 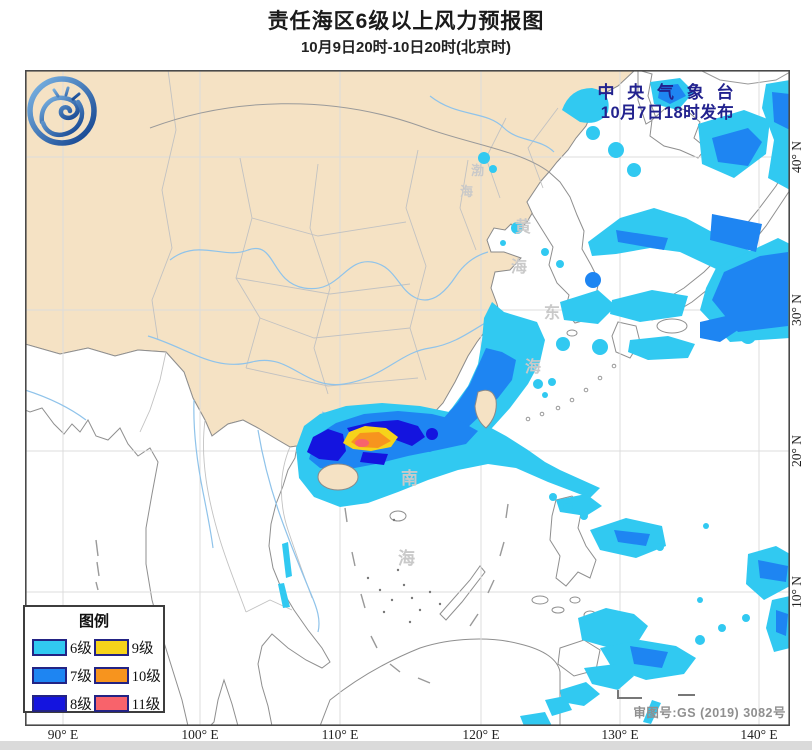 What do you see at coordinates (398, 516) in the screenshot?
I see `paracel-islet` at bounding box center [398, 516].